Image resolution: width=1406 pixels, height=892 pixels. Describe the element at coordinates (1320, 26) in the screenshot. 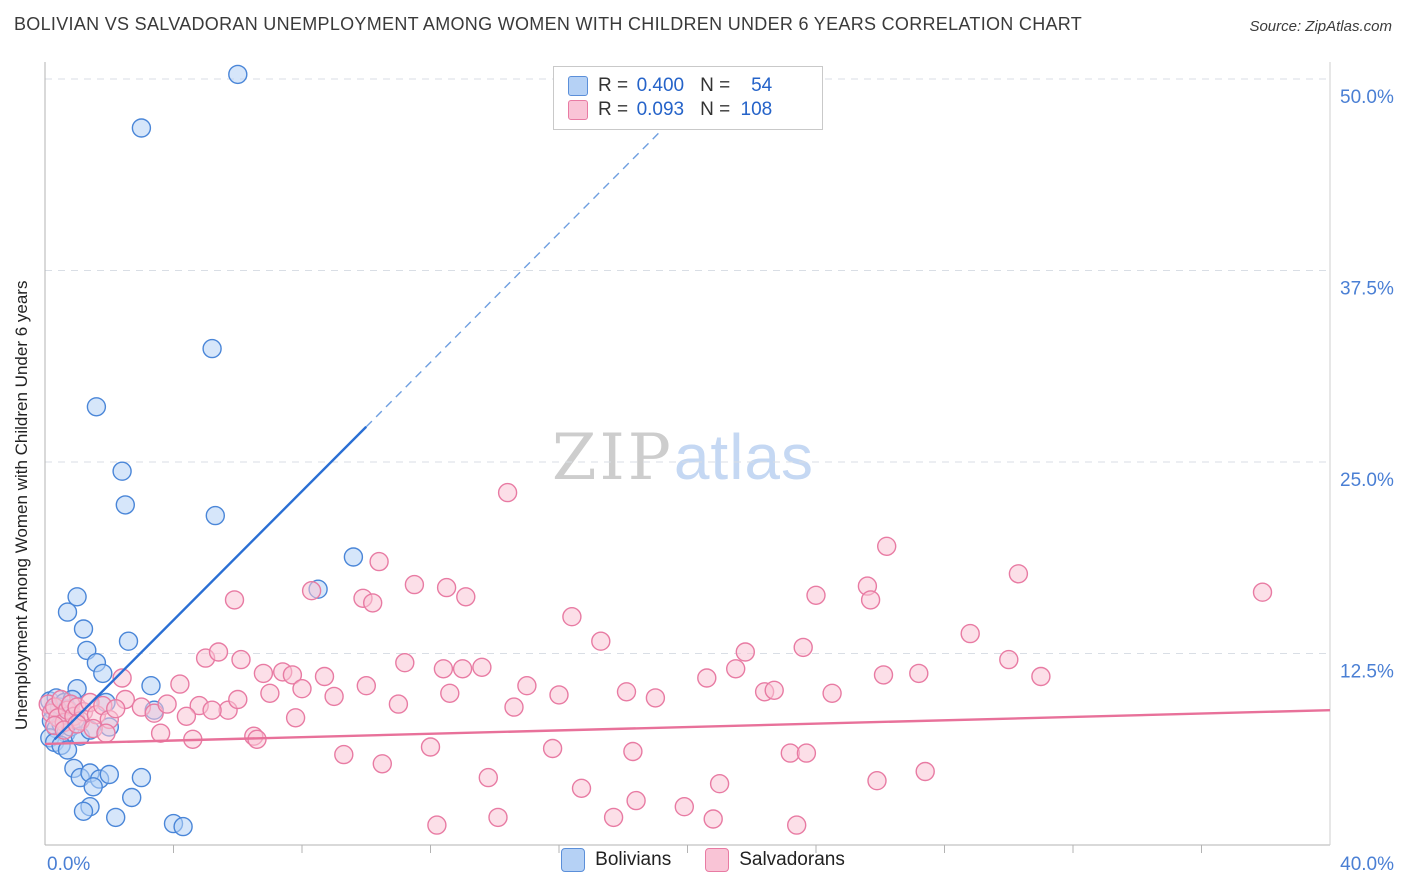

I see `source-attribution: Source: ZipAtlas.com` at that location.